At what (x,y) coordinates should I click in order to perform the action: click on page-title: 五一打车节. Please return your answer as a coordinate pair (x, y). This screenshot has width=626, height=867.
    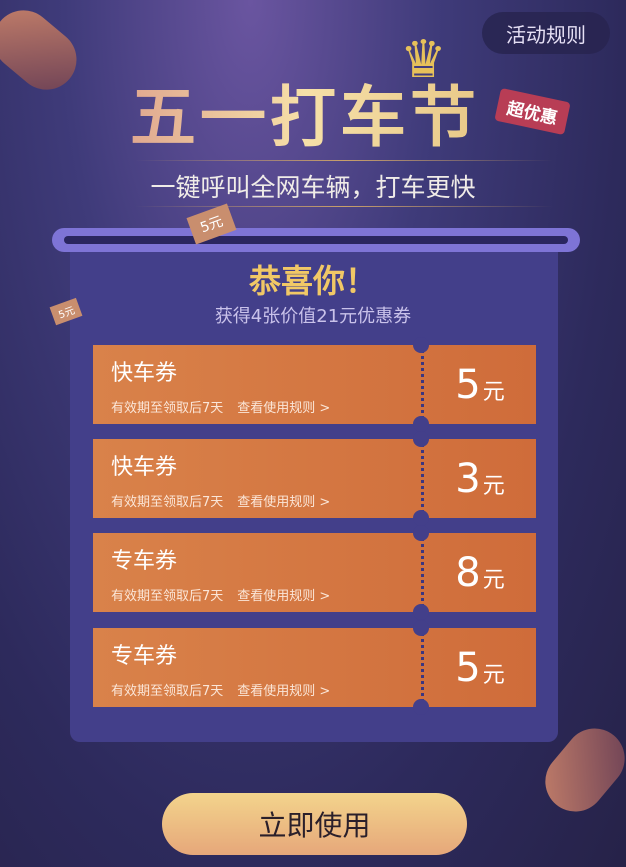
    Looking at the image, I should click on (305, 112).